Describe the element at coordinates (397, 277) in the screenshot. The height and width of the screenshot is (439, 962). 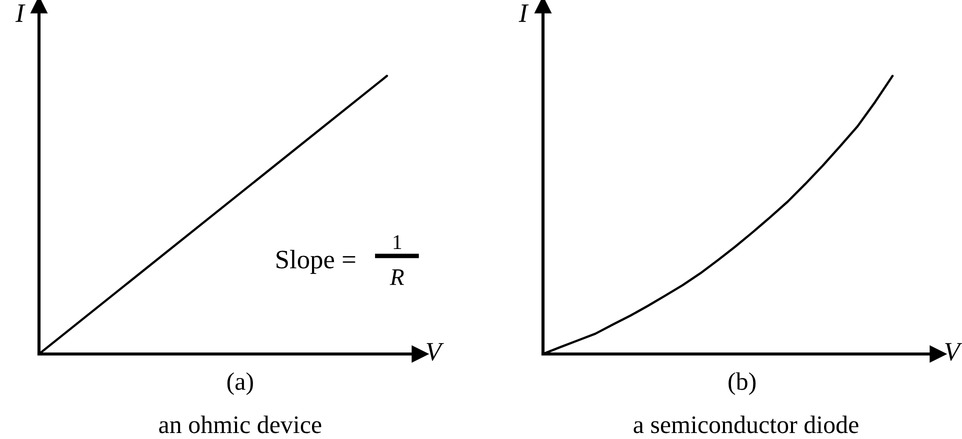
I see `annotation: R` at that location.